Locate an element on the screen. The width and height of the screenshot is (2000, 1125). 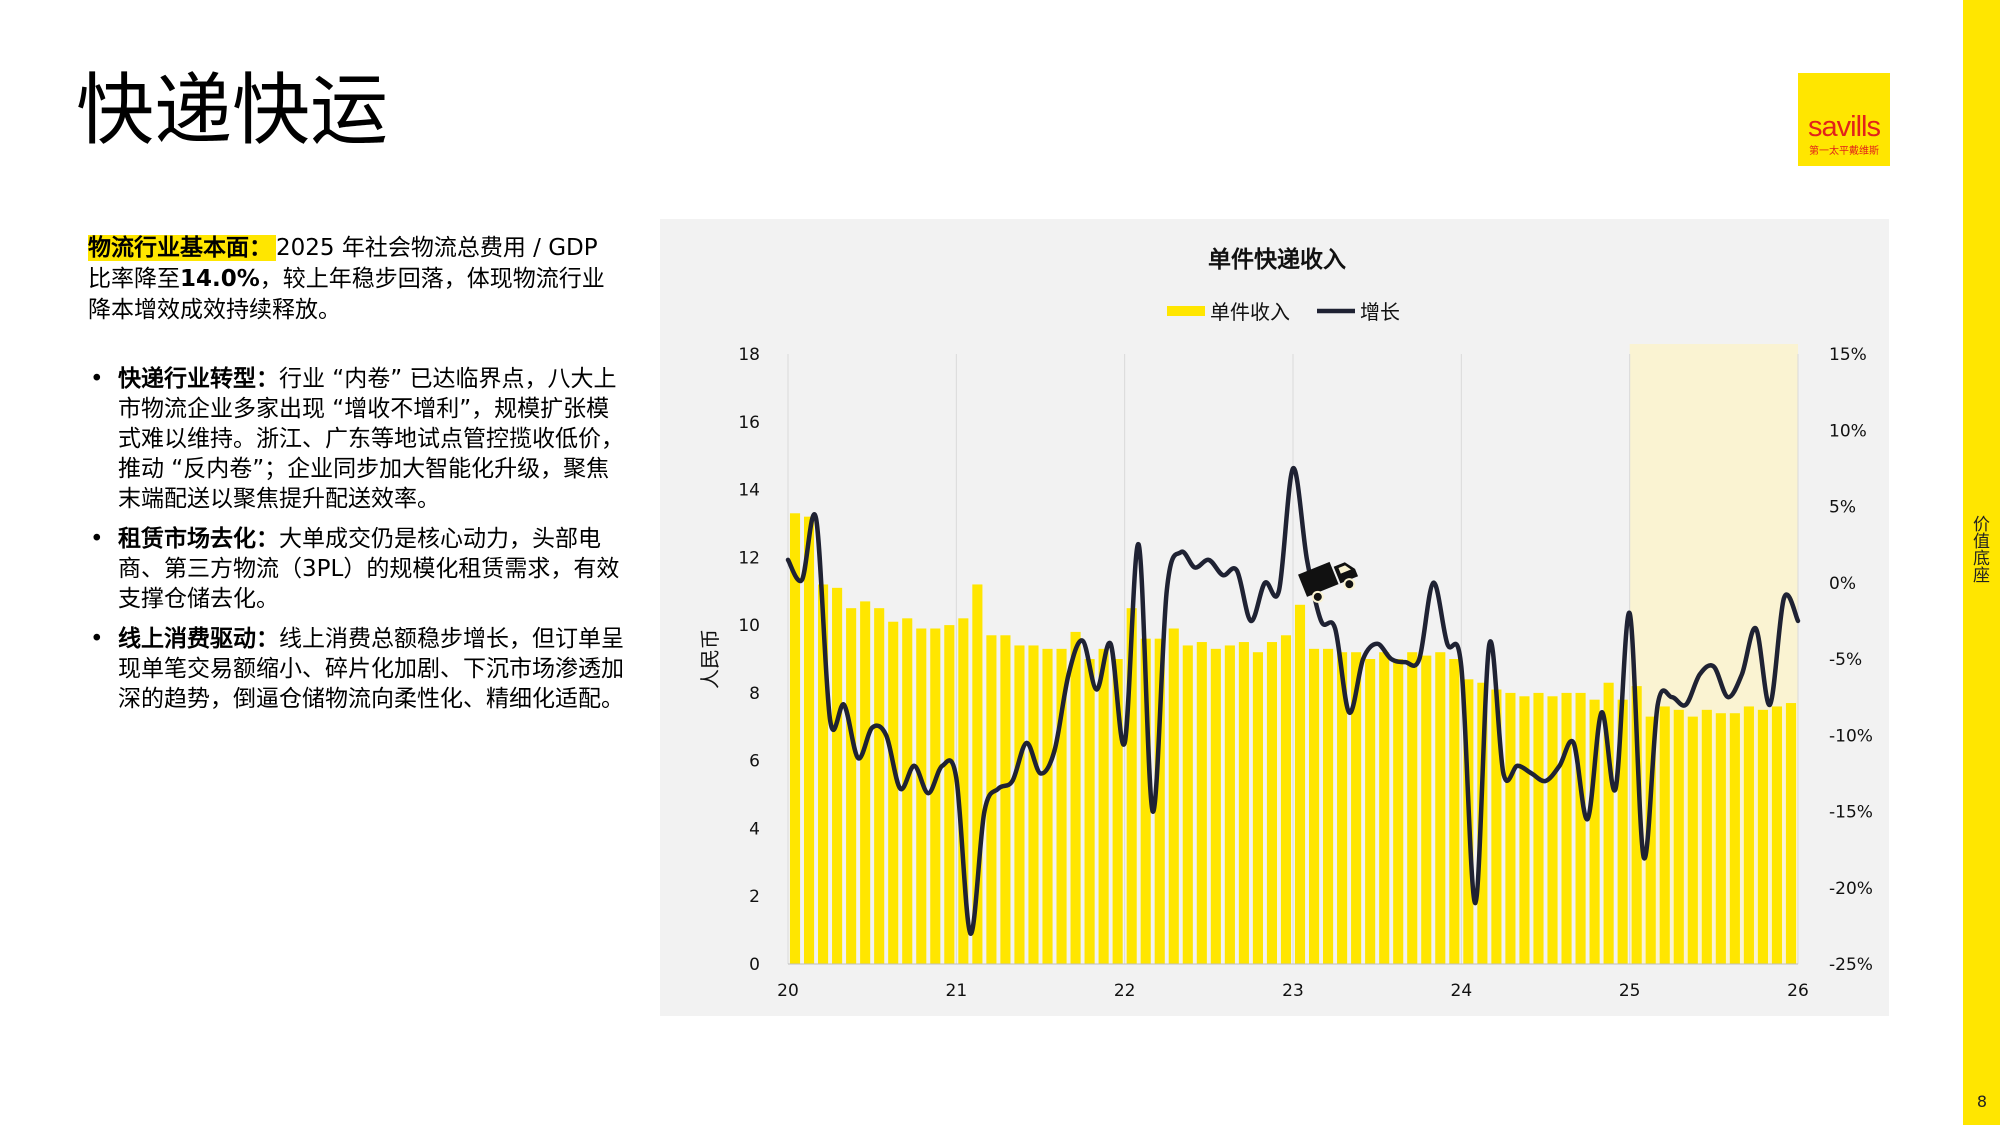
bullet-label: 线上消费驱动： is located at coordinates (198, 639).